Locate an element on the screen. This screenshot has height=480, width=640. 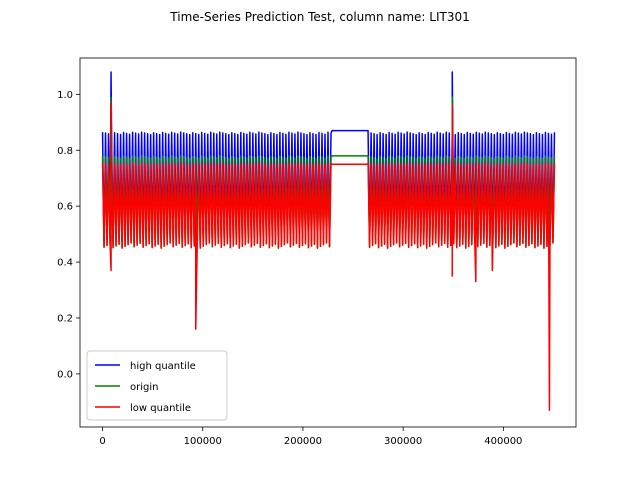
y-tick-label: 0.0 is located at coordinates (65, 374).